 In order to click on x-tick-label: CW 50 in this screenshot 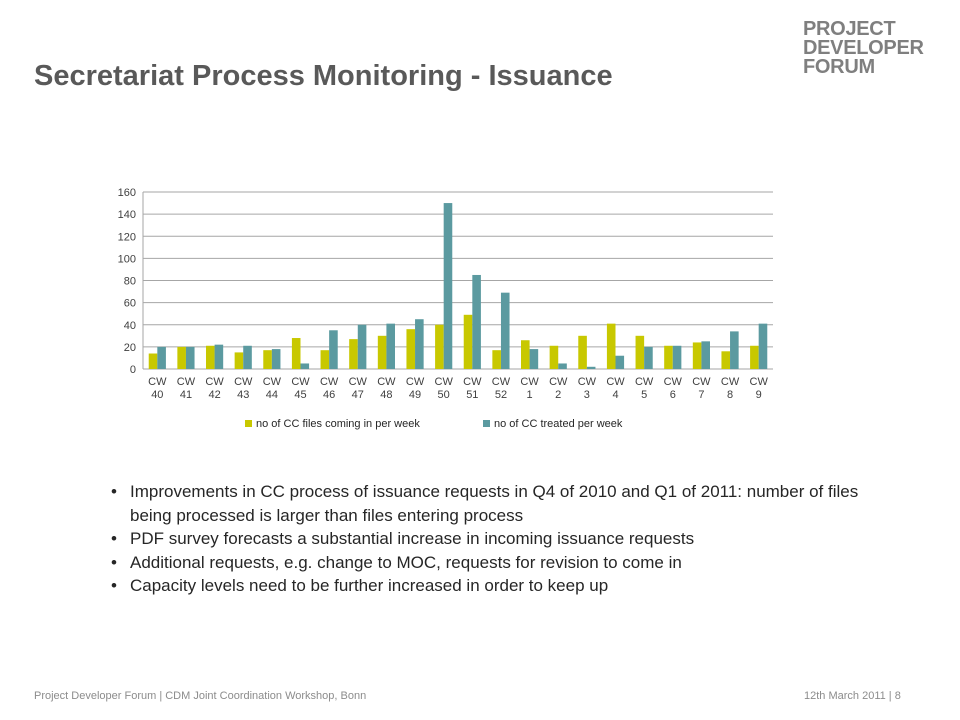, I will do `click(444, 388)`.